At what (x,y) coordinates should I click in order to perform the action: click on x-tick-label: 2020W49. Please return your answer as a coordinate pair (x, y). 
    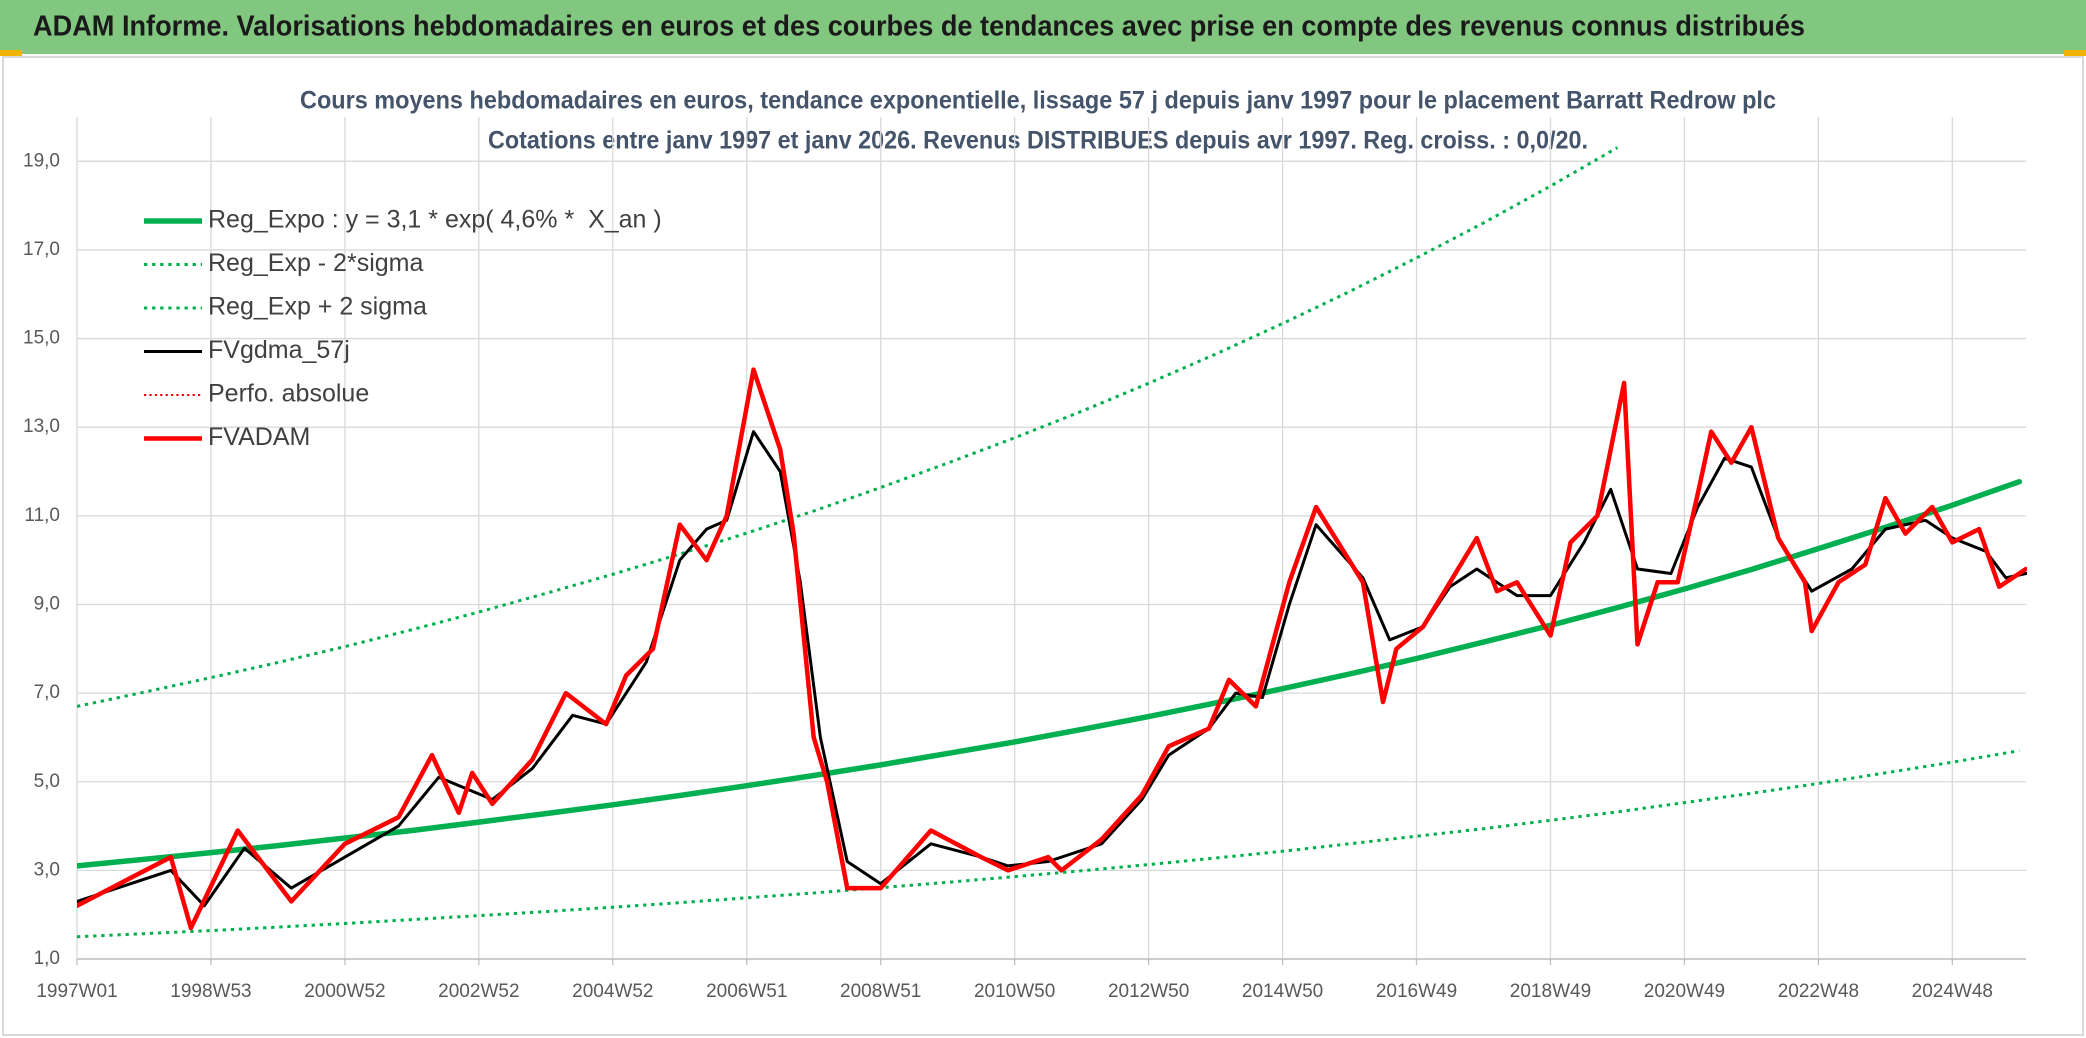
    Looking at the image, I should click on (1684, 991).